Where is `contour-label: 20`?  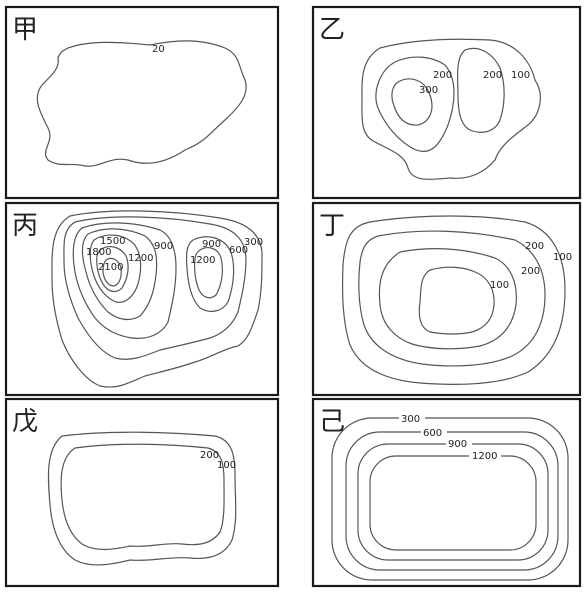 contour-label: 20 is located at coordinates (158, 49).